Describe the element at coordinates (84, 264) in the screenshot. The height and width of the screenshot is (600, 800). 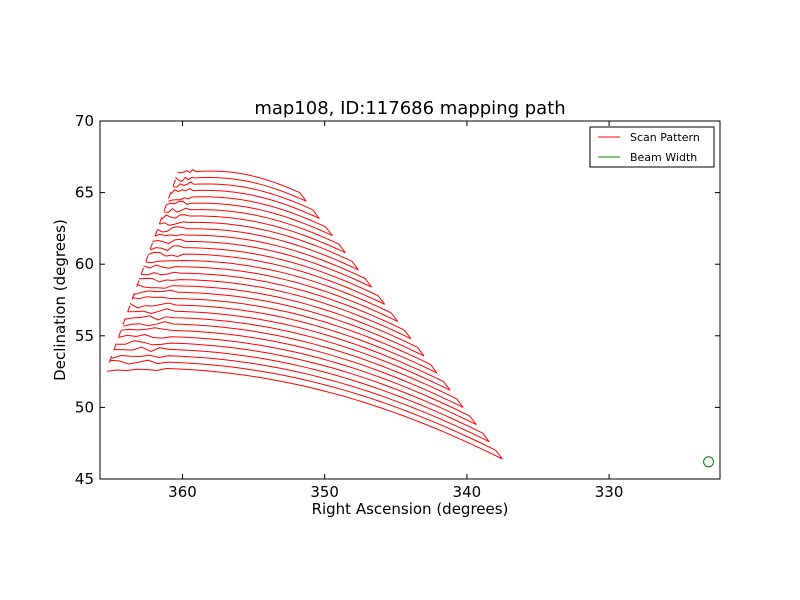
I see `y-tick-label: 60` at that location.